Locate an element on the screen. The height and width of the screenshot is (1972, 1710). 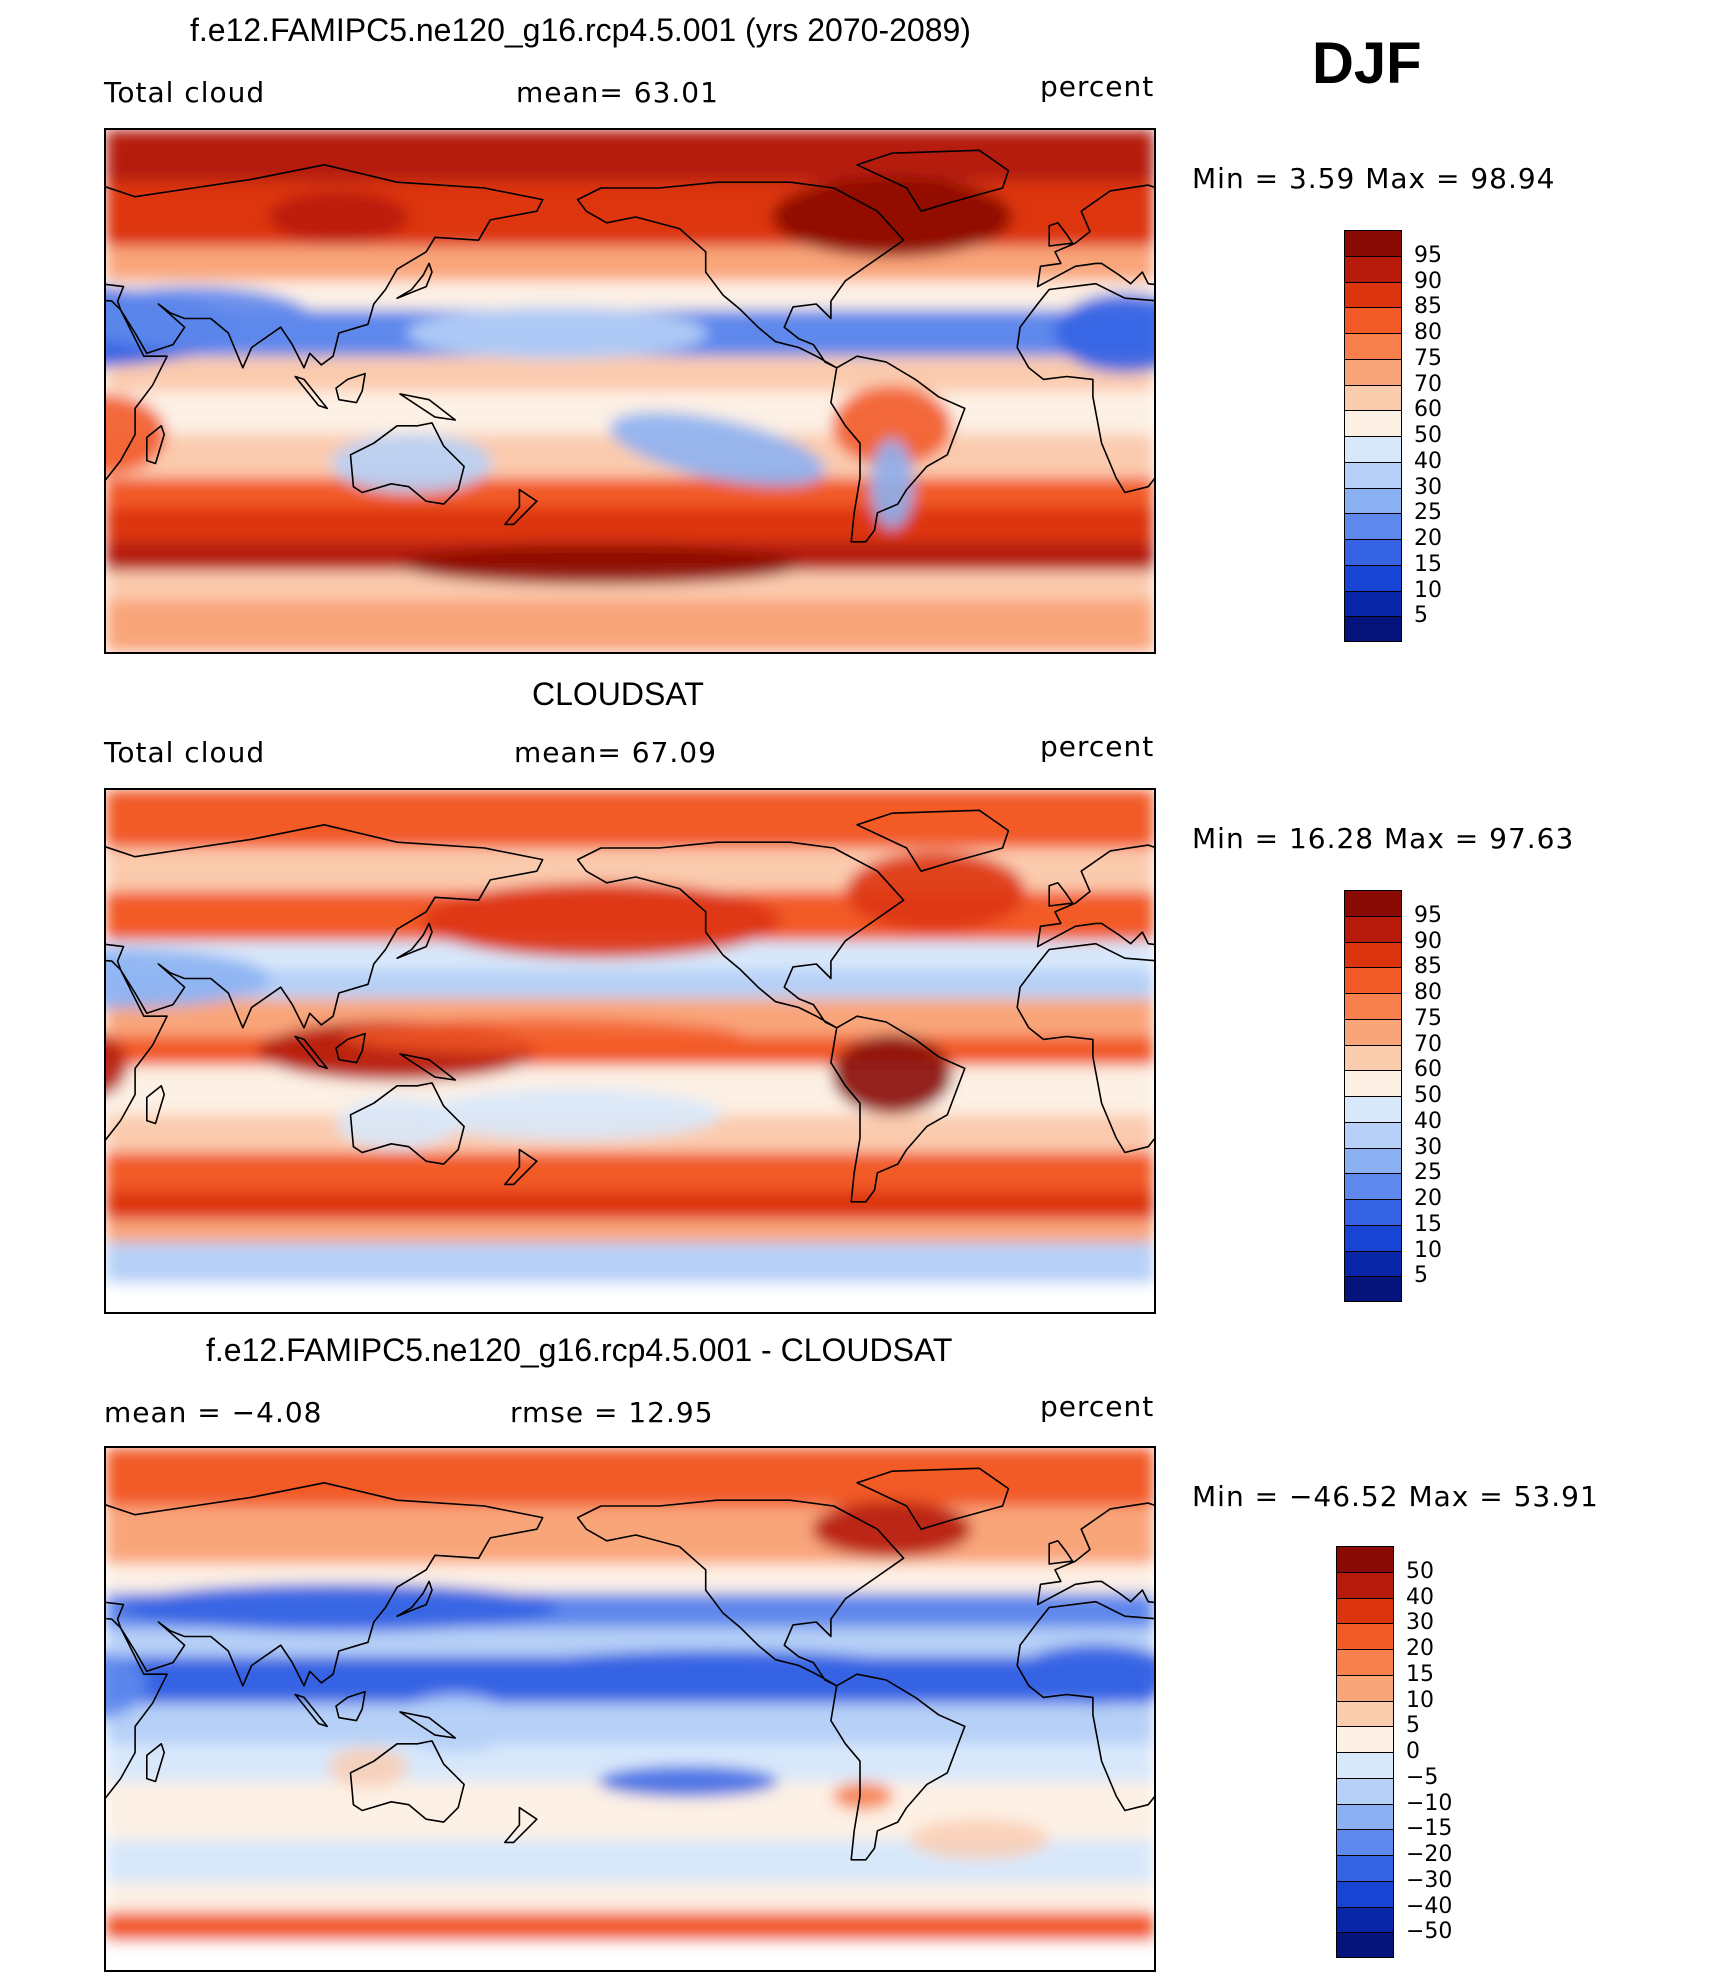
panel-model-minmax: Min = 3.59 Max = 98.94 is located at coordinates (1374, 178).